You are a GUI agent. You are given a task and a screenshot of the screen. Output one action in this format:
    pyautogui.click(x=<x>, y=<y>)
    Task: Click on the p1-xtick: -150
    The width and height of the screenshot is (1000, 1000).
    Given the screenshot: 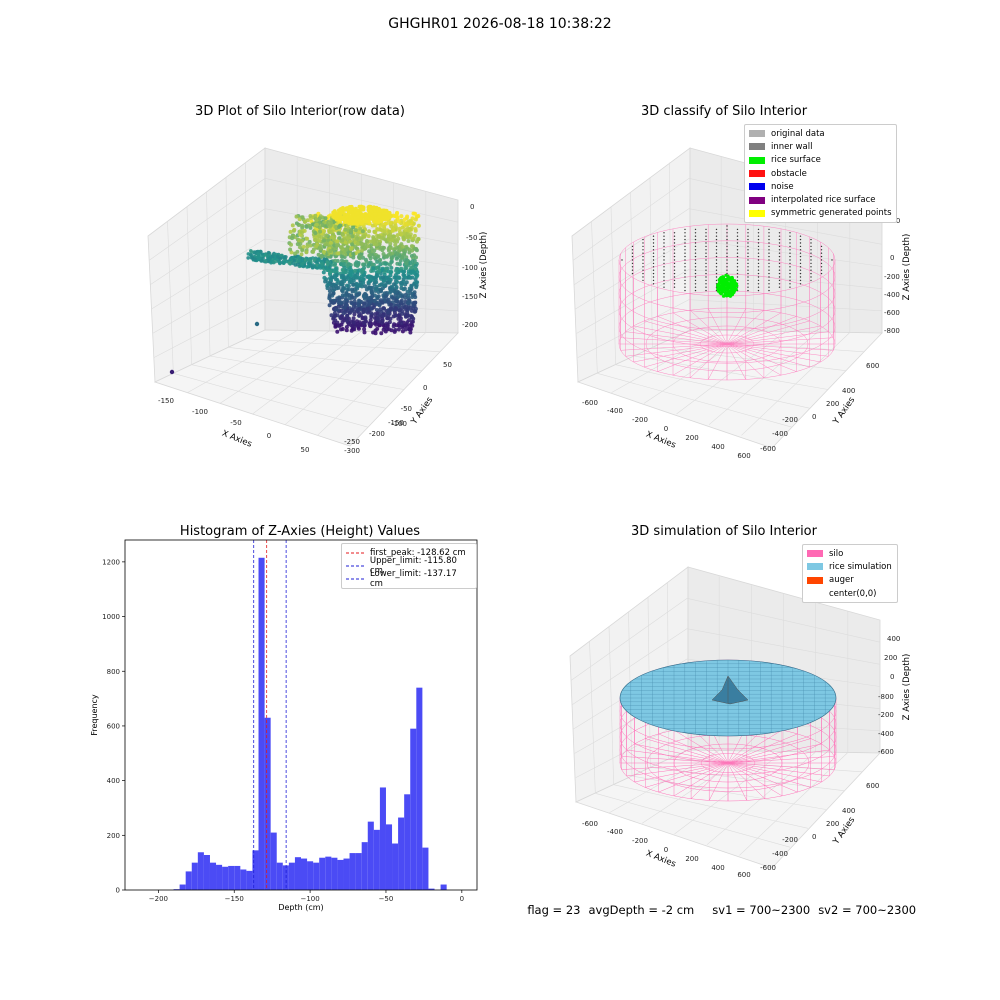 What is the action you would take?
    pyautogui.click(x=166, y=401)
    